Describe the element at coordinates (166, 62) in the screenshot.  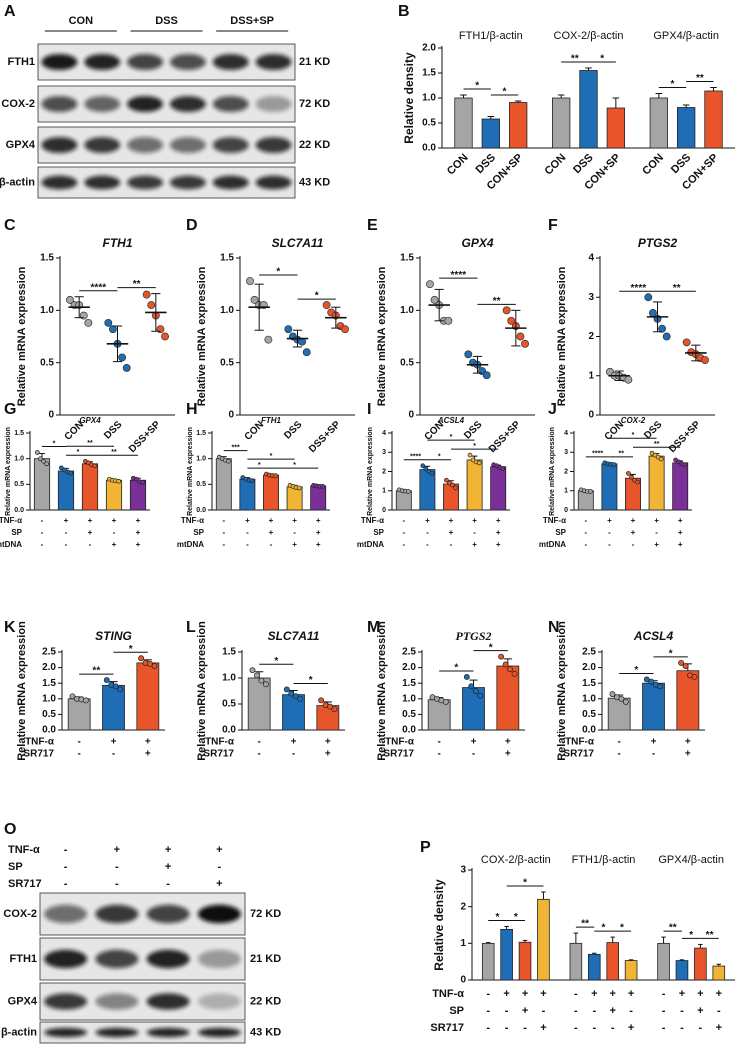
I see `blot-background` at that location.